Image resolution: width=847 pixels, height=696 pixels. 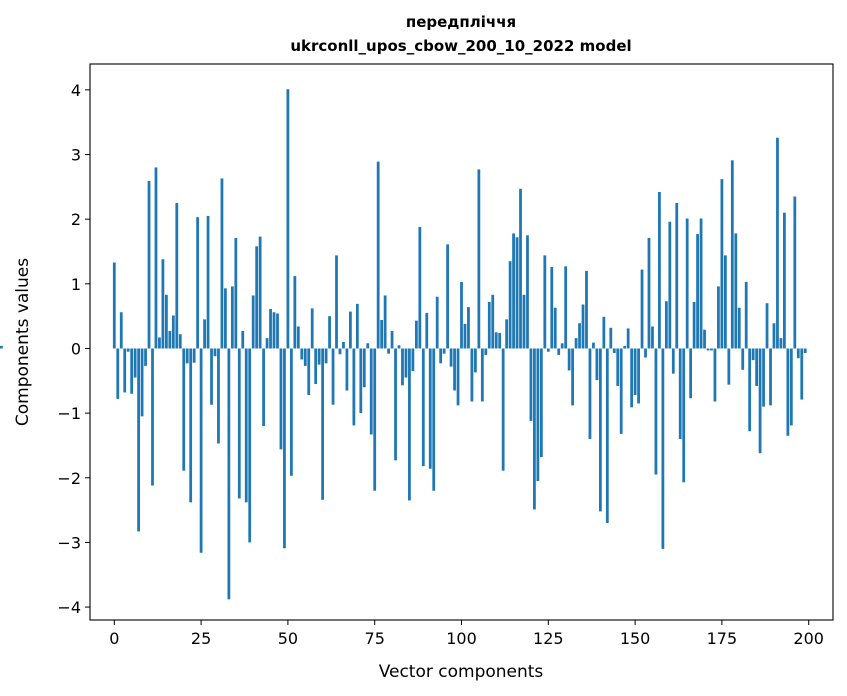 I want to click on y-tick-label: 1, so click(x=76, y=284).